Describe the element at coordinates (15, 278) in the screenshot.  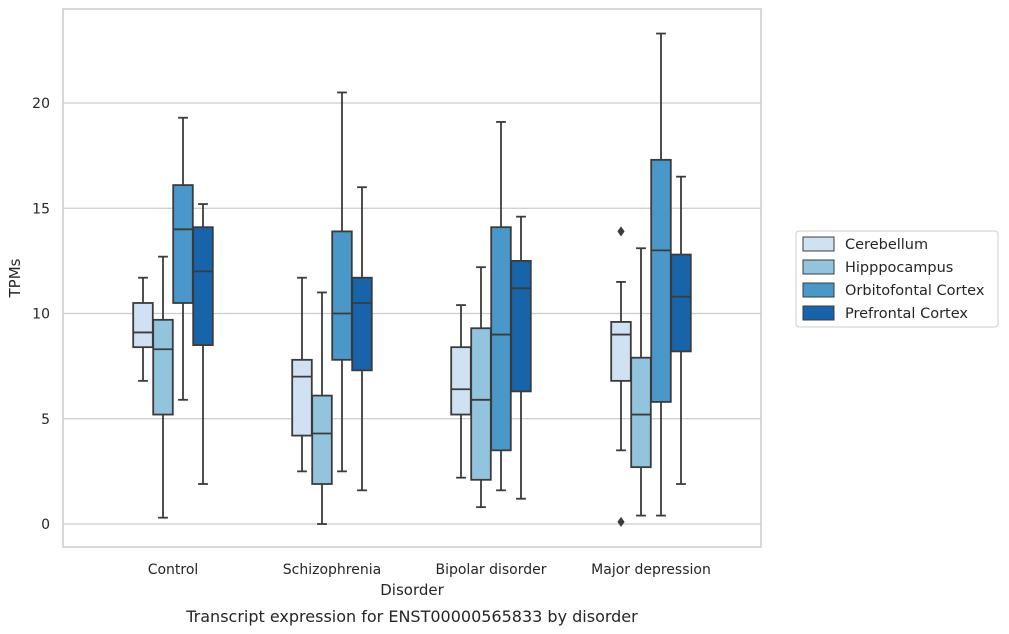
I see `y-axis-title: TPMs` at that location.